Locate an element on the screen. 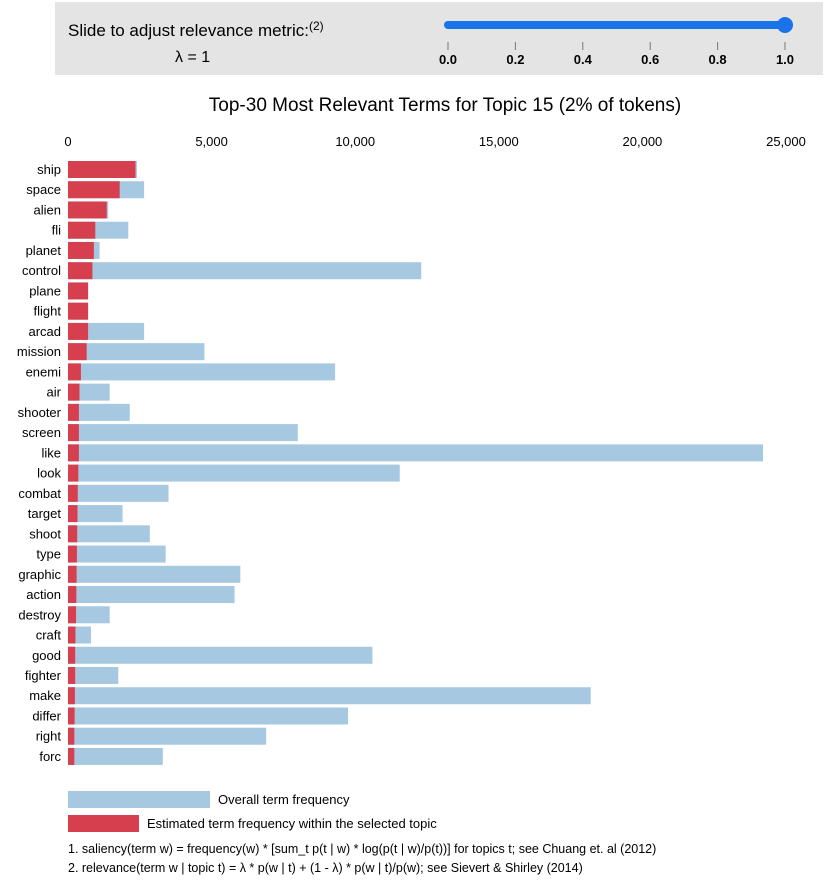 The height and width of the screenshot is (883, 828). topic-bar-right is located at coordinates (71, 736).